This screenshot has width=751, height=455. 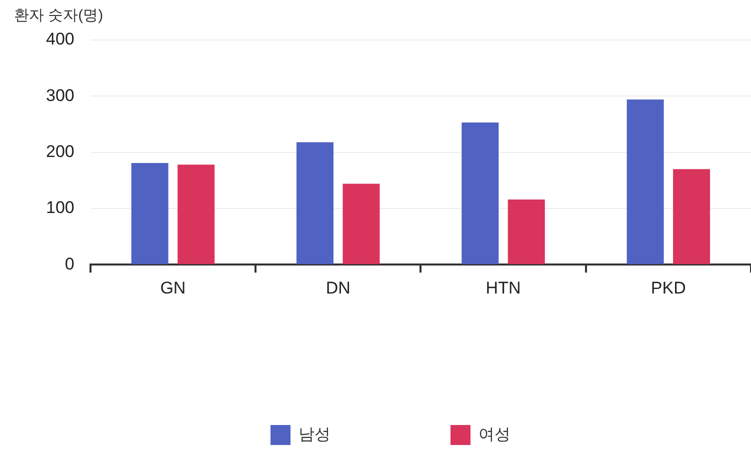 What do you see at coordinates (668, 288) in the screenshot?
I see `x-tick-label: PKD` at bounding box center [668, 288].